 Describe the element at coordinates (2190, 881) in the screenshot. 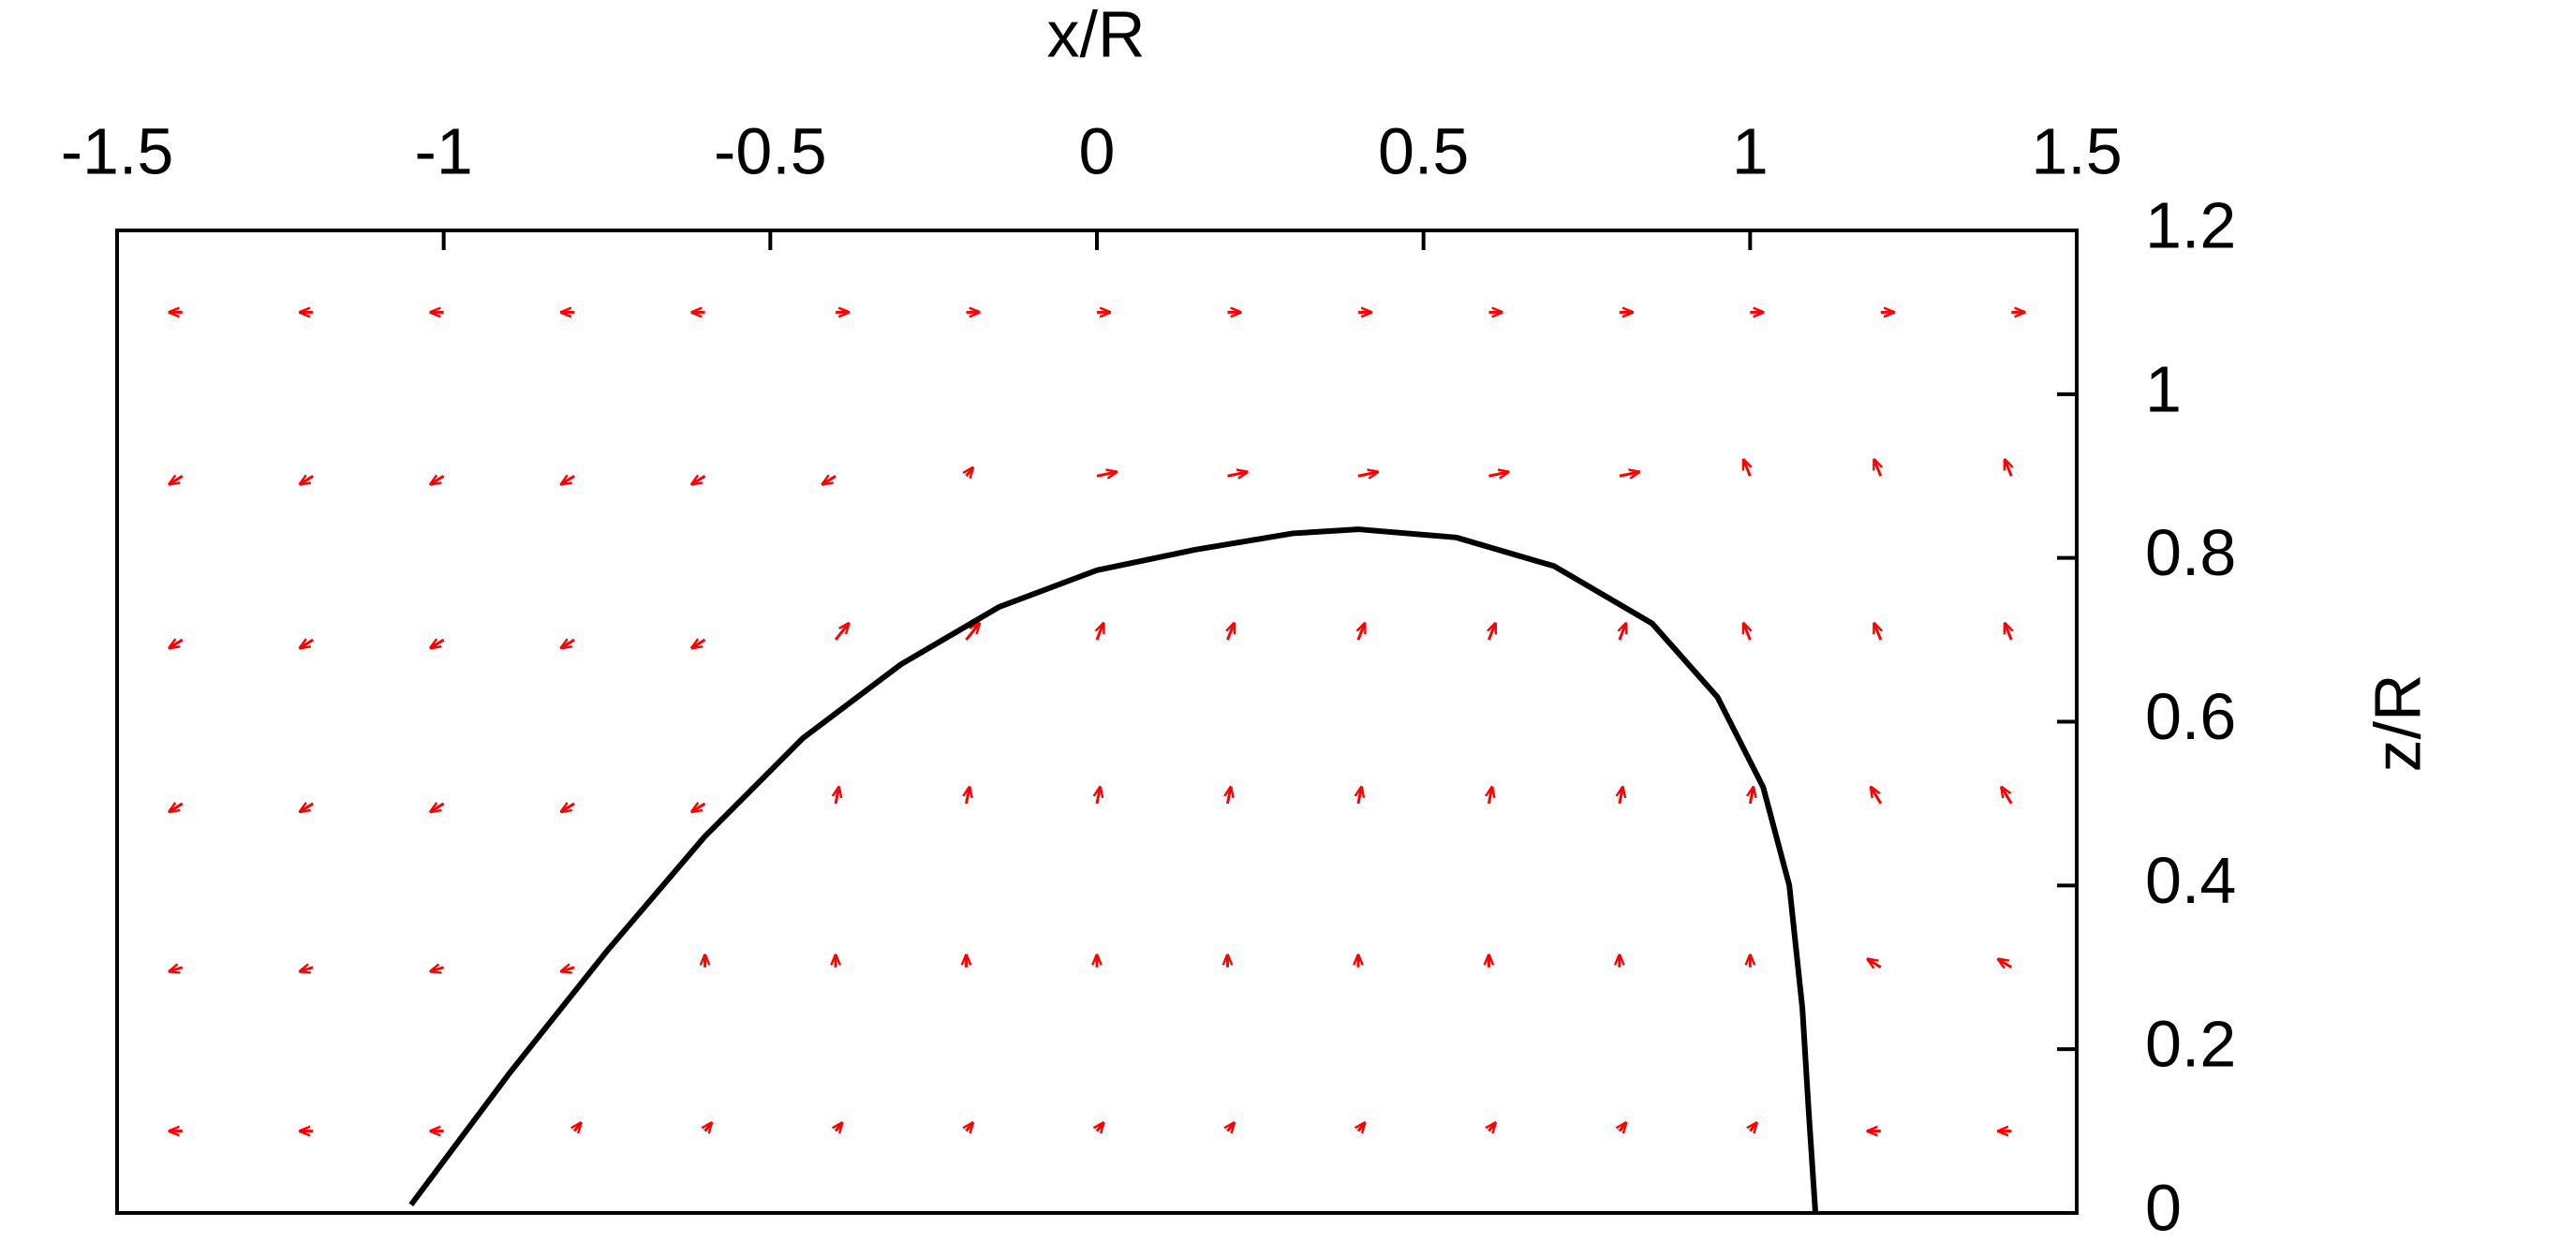

I see `y-tick-label: 0.4` at that location.